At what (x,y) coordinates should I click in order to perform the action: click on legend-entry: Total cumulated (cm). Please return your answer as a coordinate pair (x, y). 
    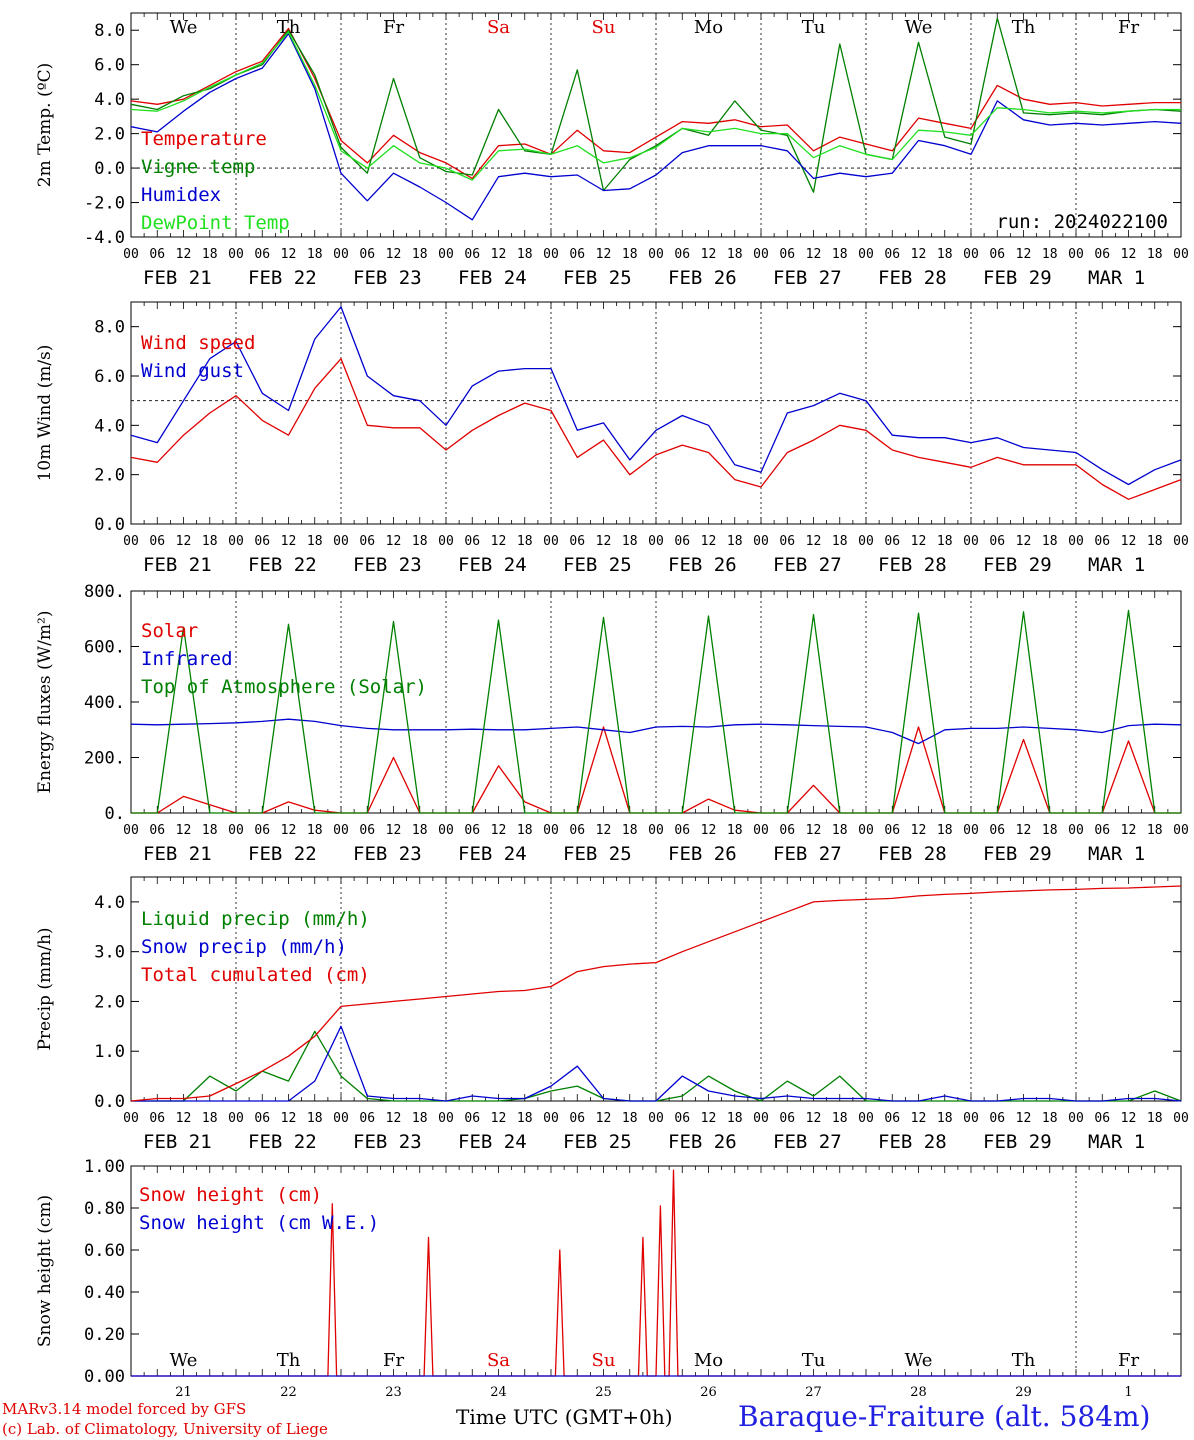
    Looking at the image, I should click on (255, 975).